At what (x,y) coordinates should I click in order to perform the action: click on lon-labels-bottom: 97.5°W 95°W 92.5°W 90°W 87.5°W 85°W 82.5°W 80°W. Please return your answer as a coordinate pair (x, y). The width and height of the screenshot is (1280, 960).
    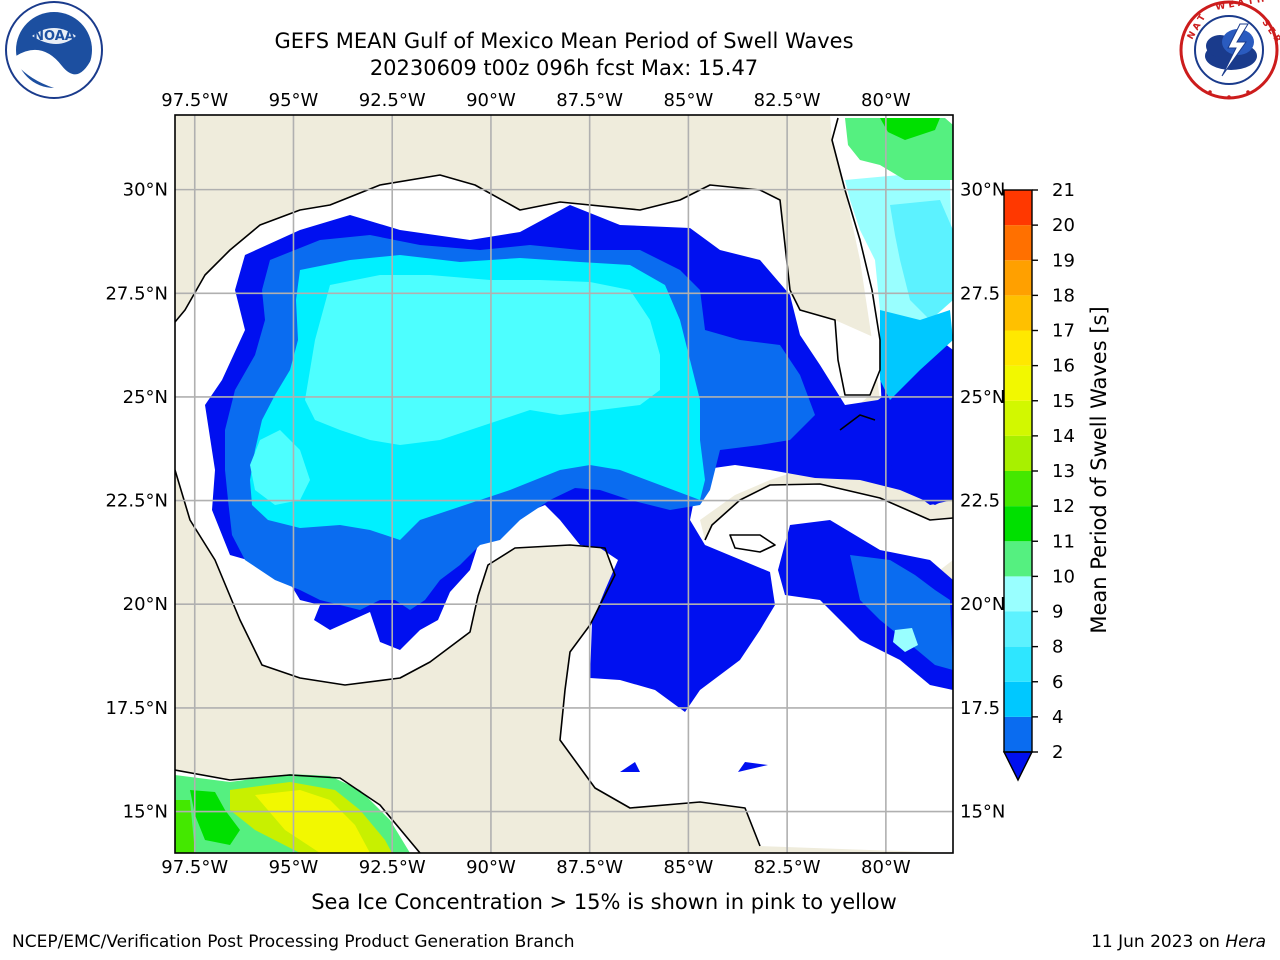
    Looking at the image, I should click on (536, 867).